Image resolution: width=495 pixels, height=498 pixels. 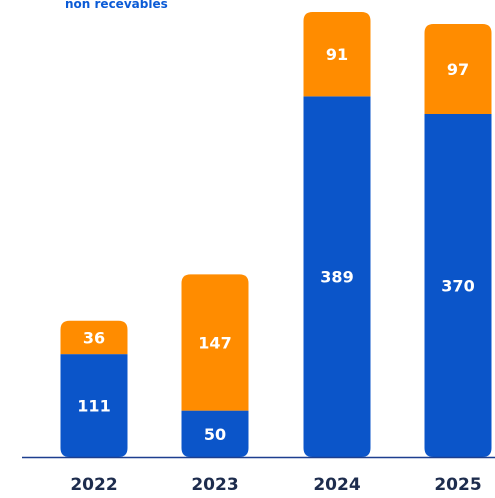 I want to click on data-label-2023-non-recevables: 147, so click(x=214, y=343).